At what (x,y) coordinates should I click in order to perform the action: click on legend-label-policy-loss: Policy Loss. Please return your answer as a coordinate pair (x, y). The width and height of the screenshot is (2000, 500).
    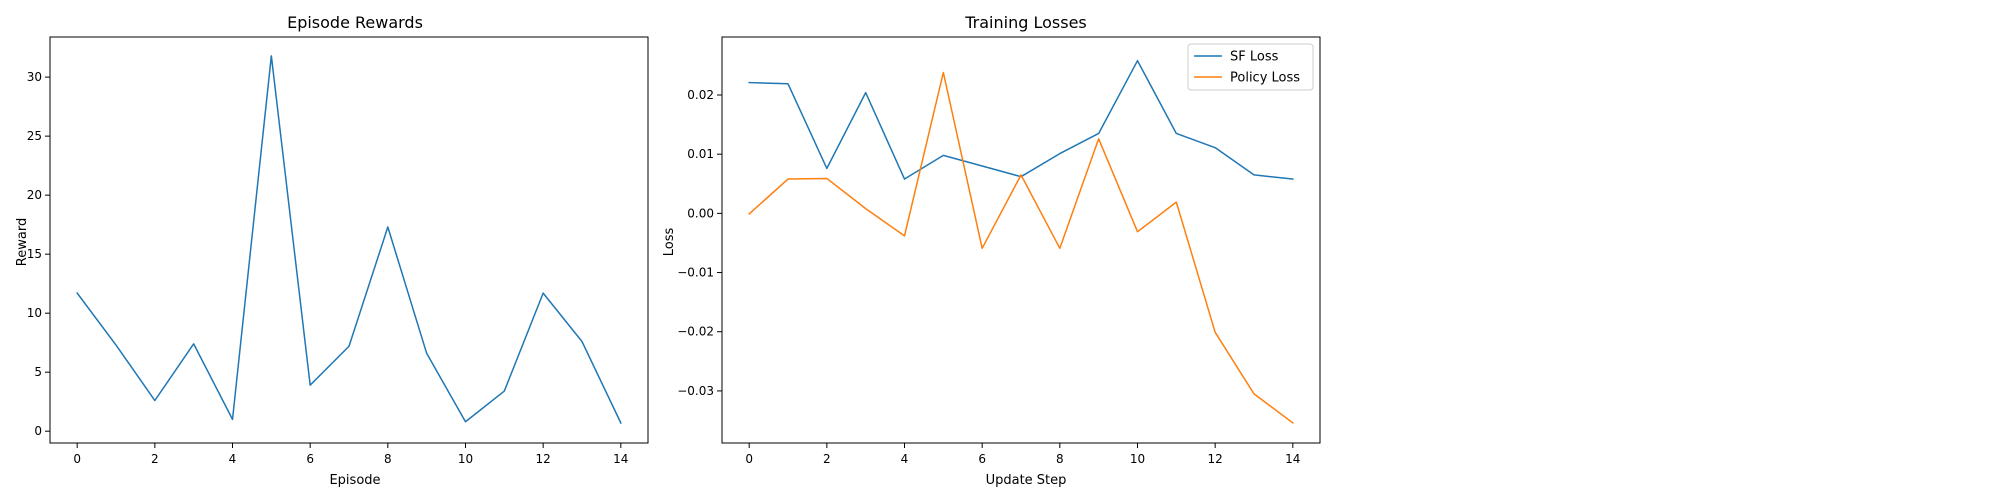
    Looking at the image, I should click on (1265, 78).